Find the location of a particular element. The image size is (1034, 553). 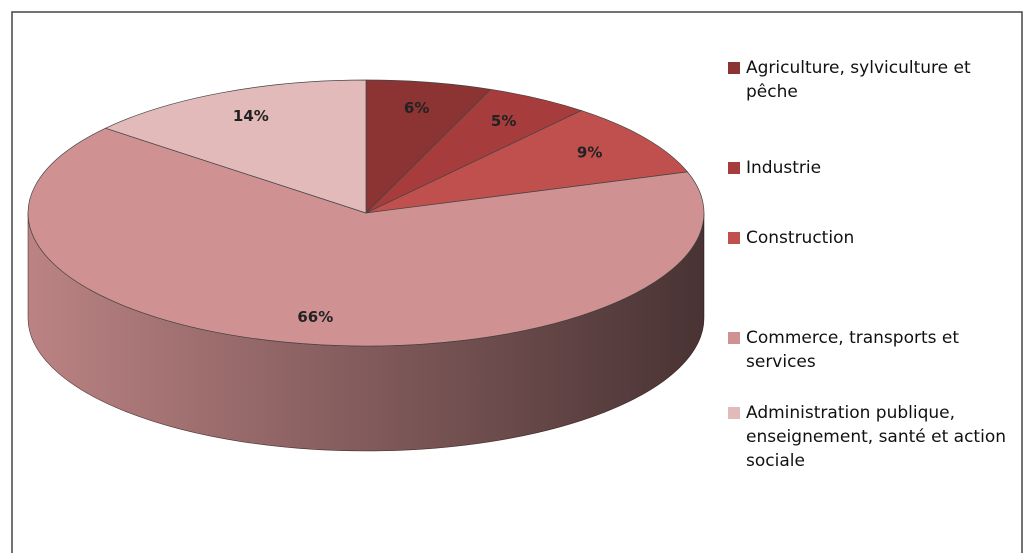

legend-label: Industrie is located at coordinates (784, 168).